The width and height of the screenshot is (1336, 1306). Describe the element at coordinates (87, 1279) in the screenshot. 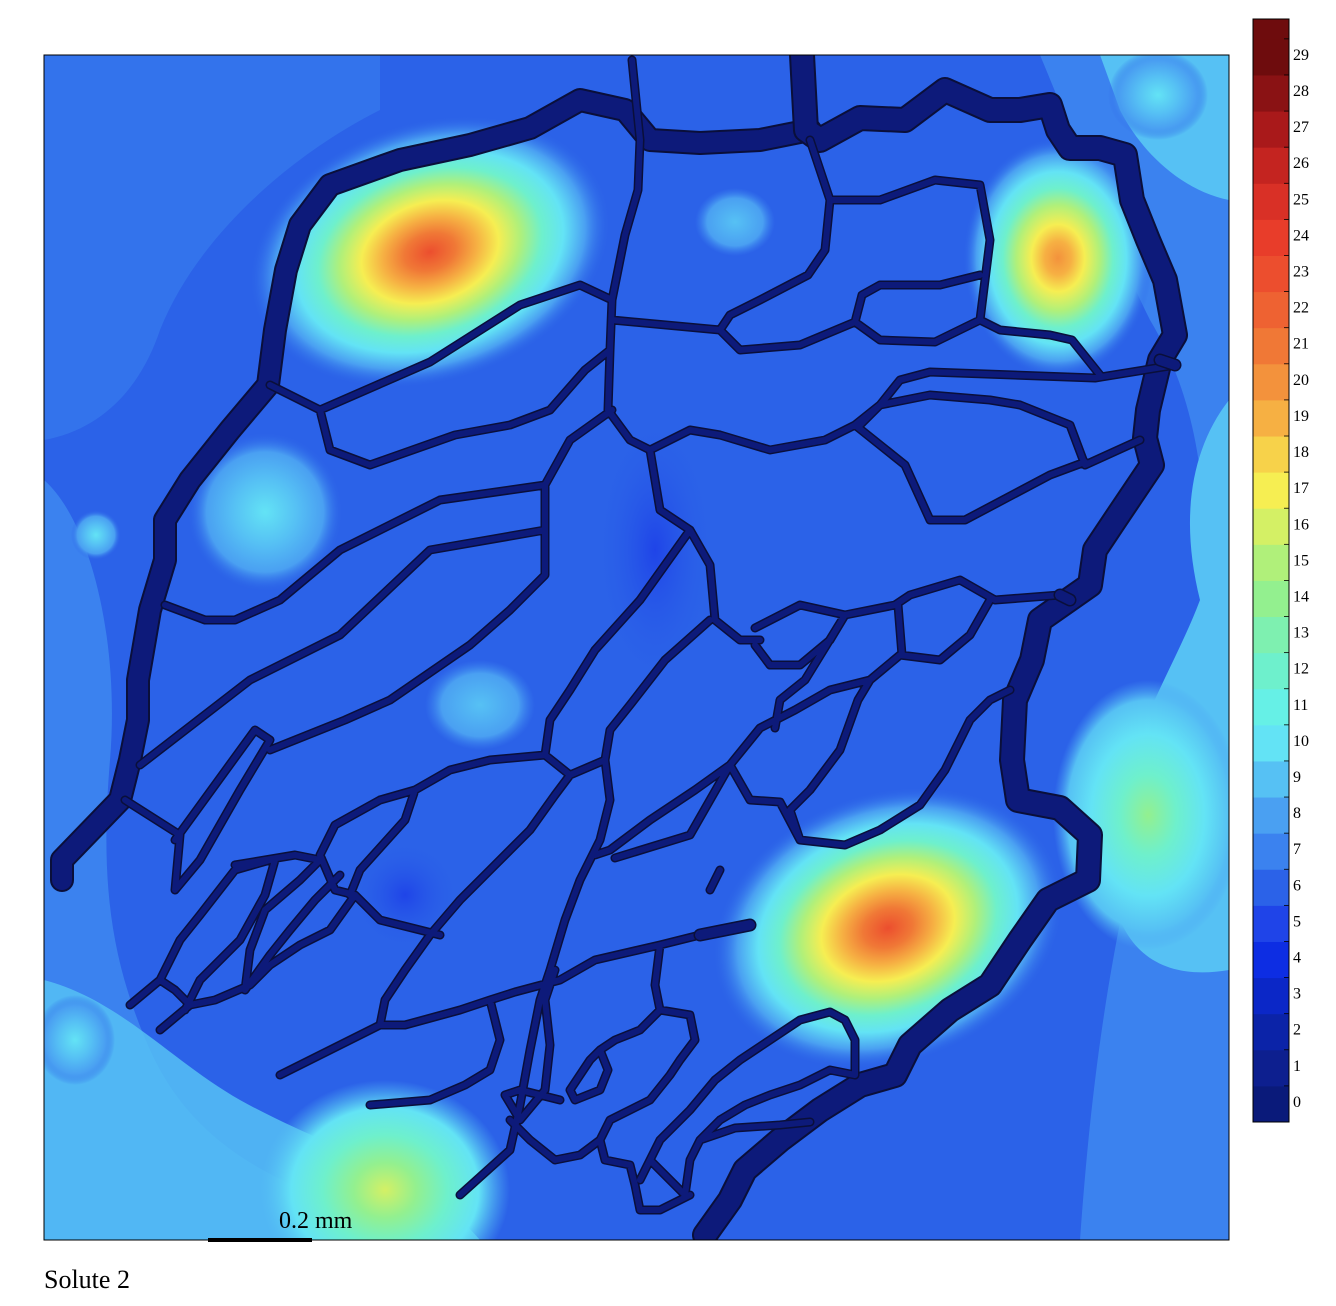

I see `caption: Solute 2` at that location.